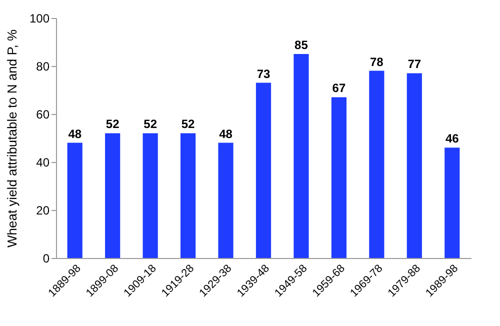  Describe the element at coordinates (301, 45) in the screenshot. I see `data-label: 85` at that location.